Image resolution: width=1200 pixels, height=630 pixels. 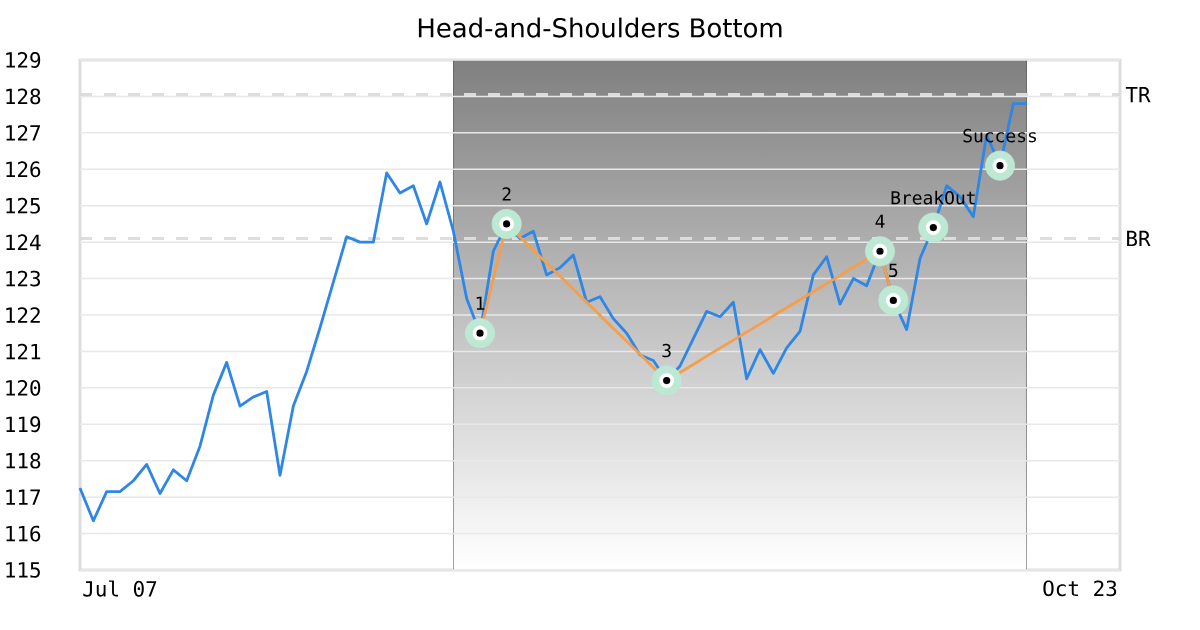 What do you see at coordinates (23, 205) in the screenshot?
I see `y-tick-label: 125` at bounding box center [23, 205].